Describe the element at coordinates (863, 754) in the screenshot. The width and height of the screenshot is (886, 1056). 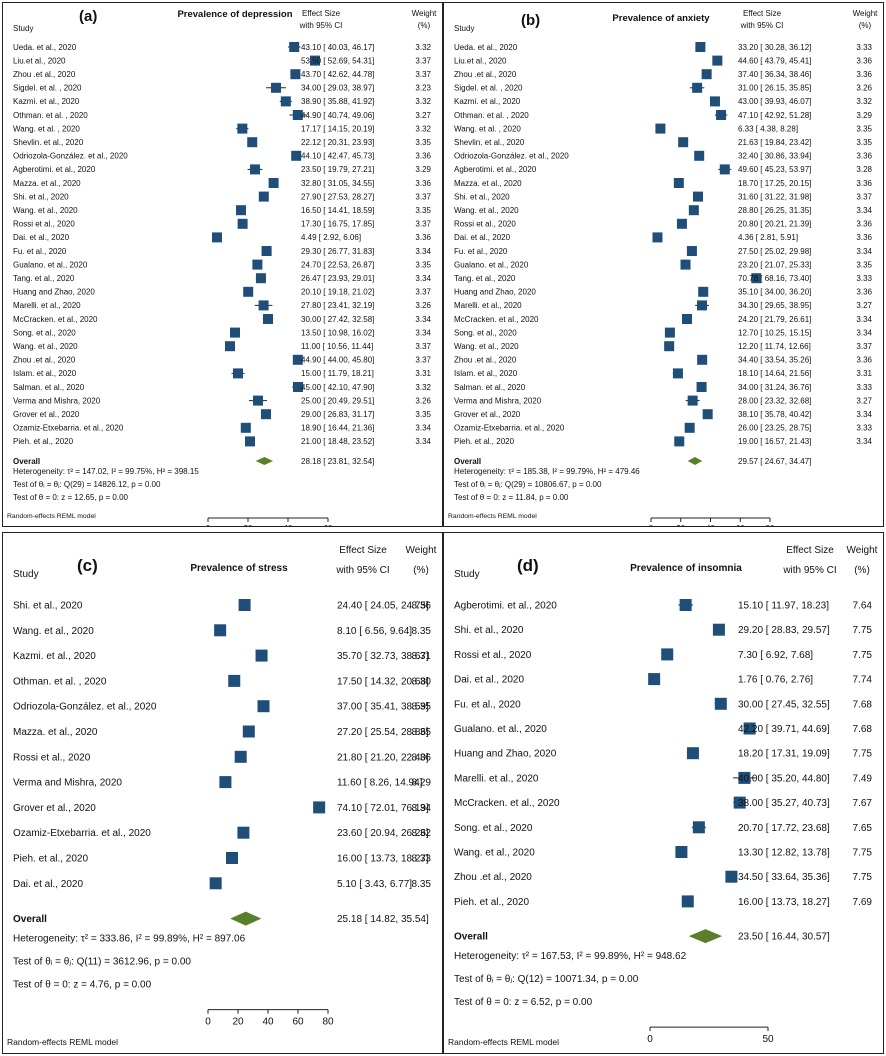
I see `weight-value: 7.75` at that location.